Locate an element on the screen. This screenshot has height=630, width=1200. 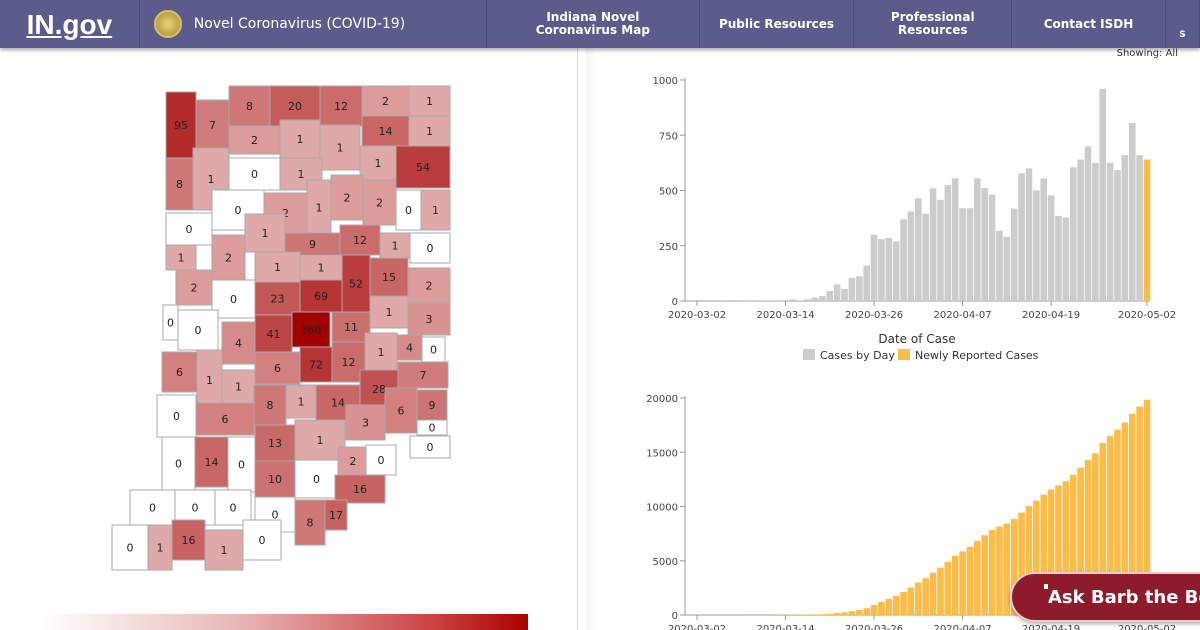
county: 10 is located at coordinates (275, 479).